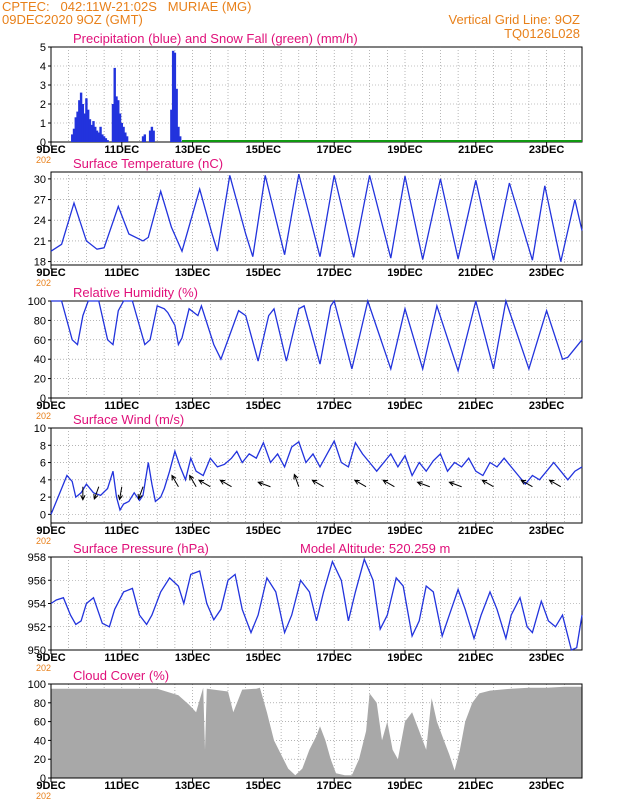 The image size is (618, 800). I want to click on panel-title: Surface Temperature (nC), so click(148, 163).